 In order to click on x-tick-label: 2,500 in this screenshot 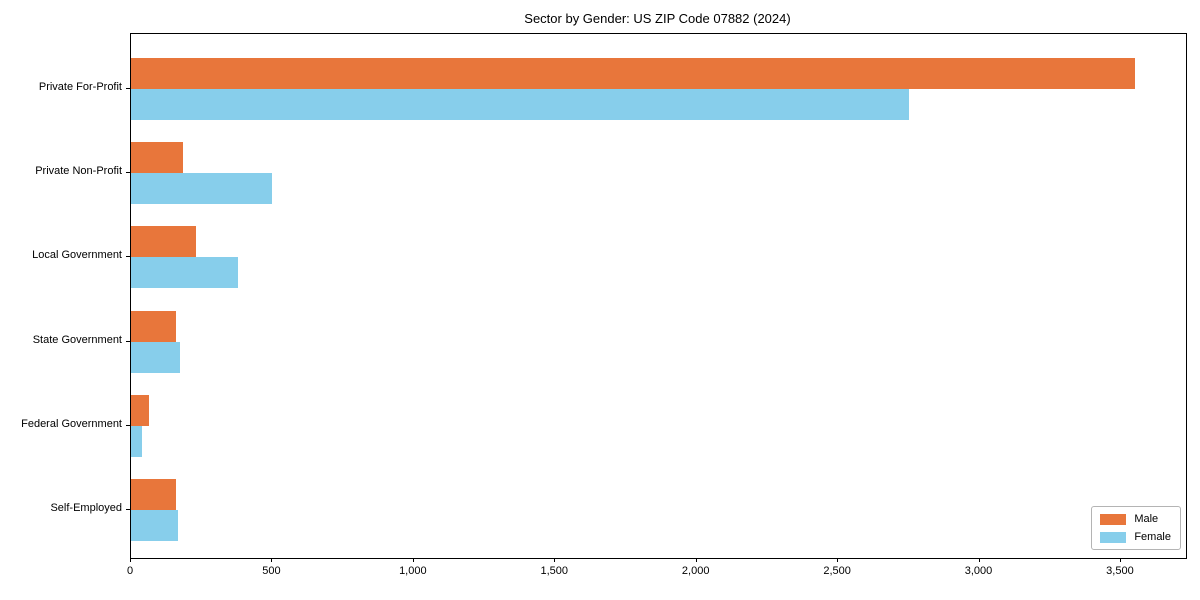, I will do `click(837, 571)`.